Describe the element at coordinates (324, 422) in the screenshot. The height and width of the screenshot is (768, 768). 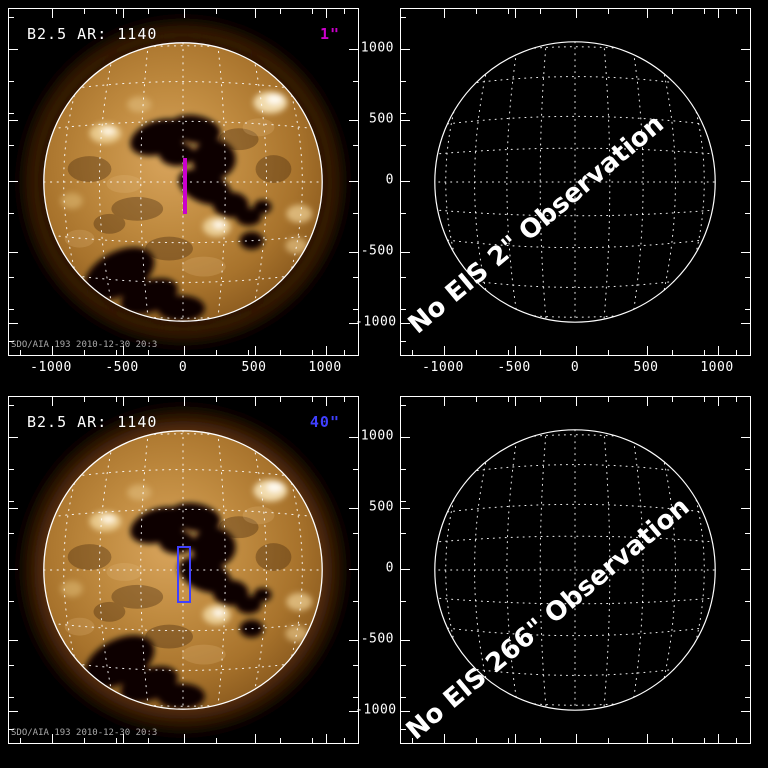
I see `slit-size-label-bottom-left: 40"` at that location.